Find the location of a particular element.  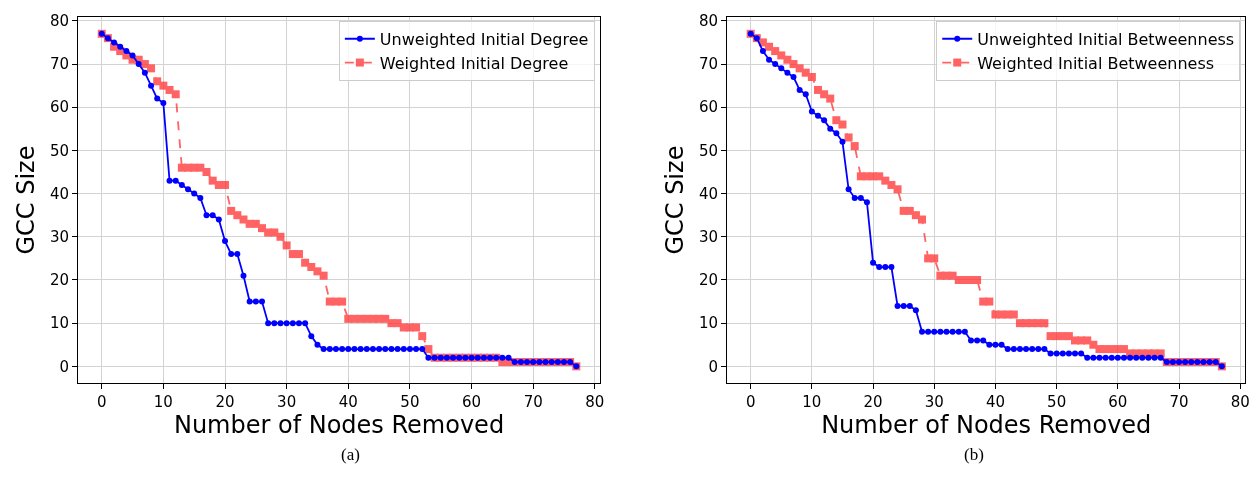

text: (b) is located at coordinates (974, 454).